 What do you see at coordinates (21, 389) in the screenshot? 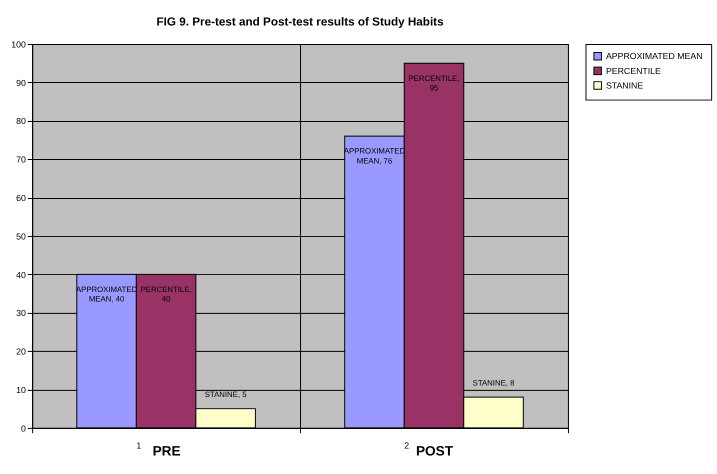
I see `y-tick-label: 10` at bounding box center [21, 389].